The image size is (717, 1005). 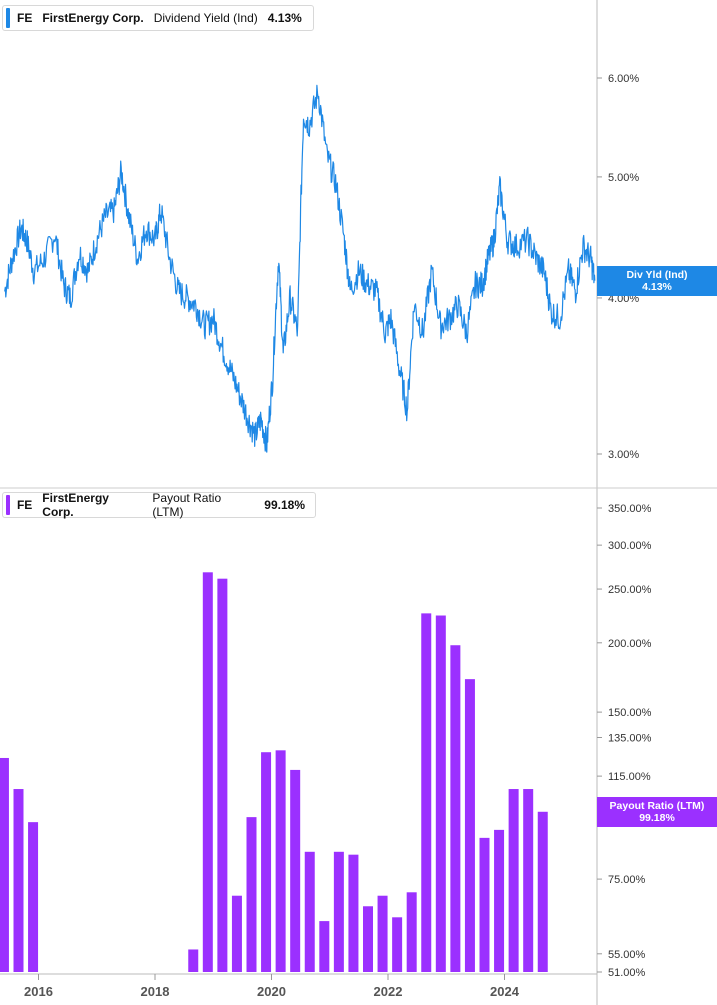 I want to click on payout-axis-tick-label: 300.00%, so click(x=630, y=546).